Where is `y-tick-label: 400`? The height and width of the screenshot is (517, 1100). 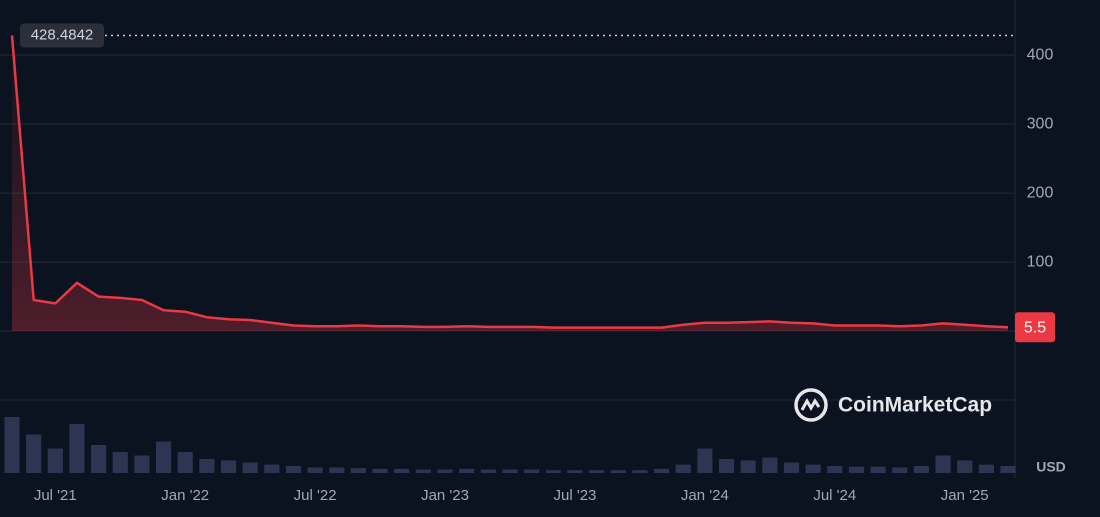
y-tick-label: 400 is located at coordinates (1040, 54).